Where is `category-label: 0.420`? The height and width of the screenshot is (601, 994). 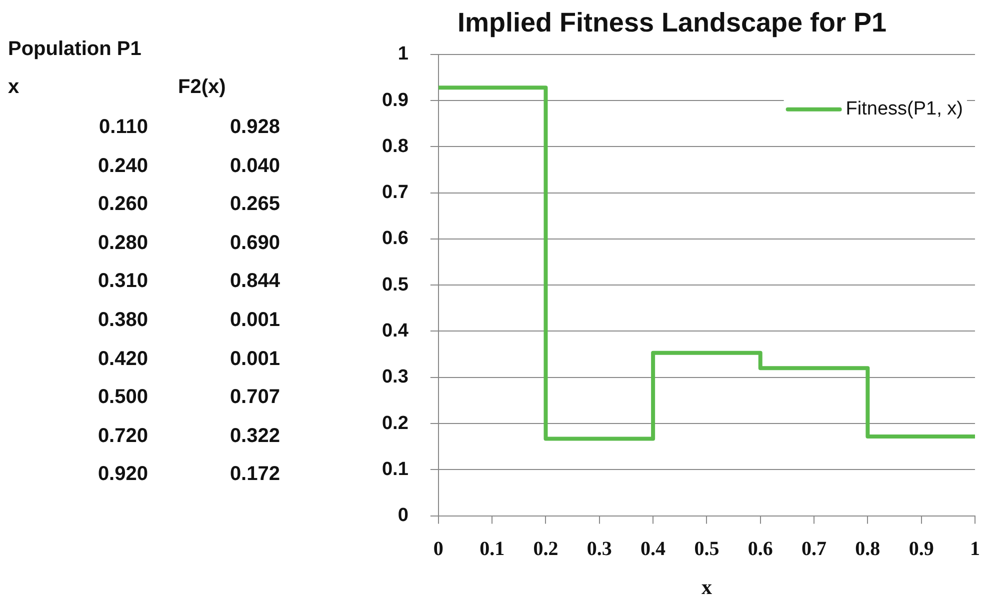
category-label: 0.420 is located at coordinates (122, 359).